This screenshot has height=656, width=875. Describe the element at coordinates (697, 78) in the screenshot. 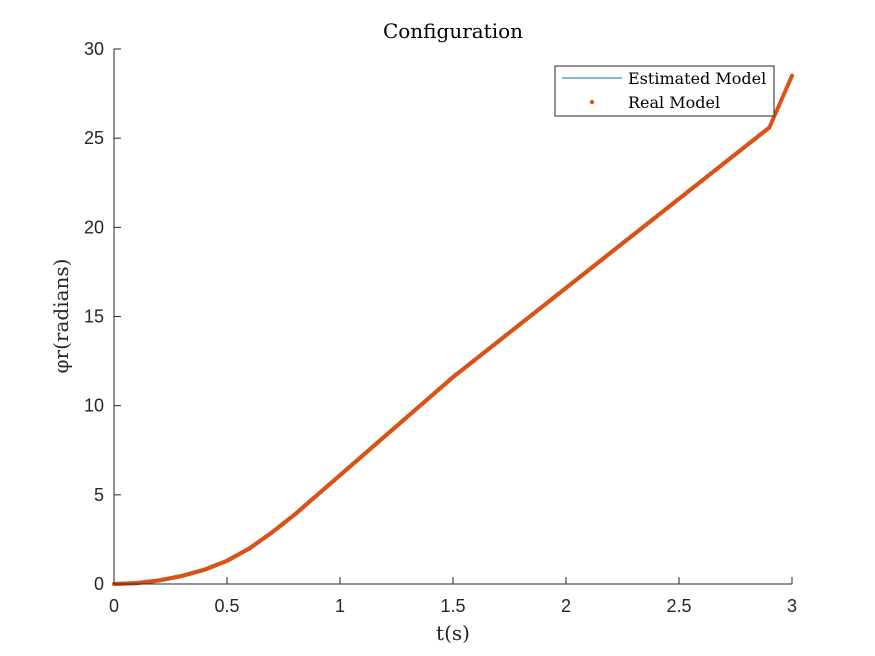

I see `legend-label-estimated-model: Estimated Model` at that location.